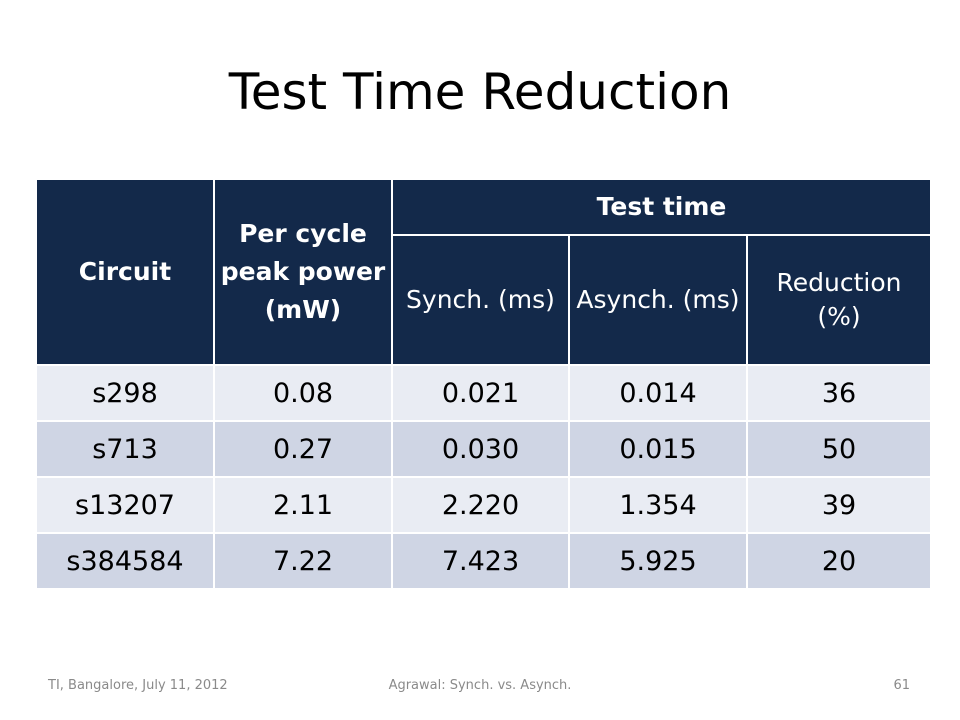 The width and height of the screenshot is (960, 720). What do you see at coordinates (480, 393) in the screenshot?
I see `cell-synch: 0.021` at bounding box center [480, 393].